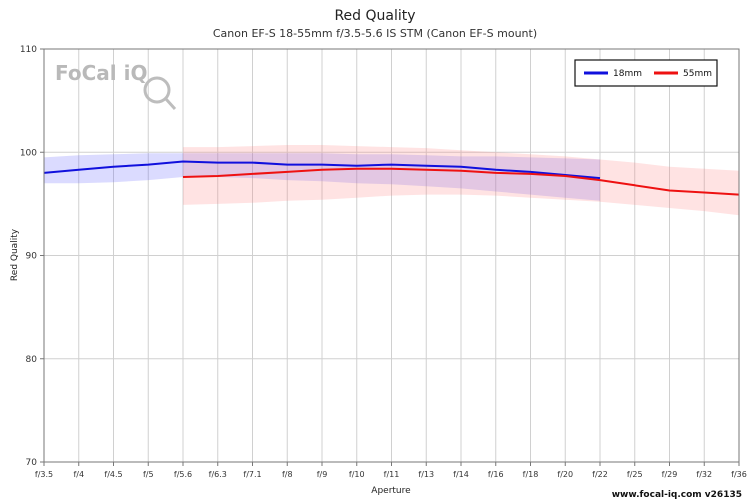 This screenshot has width=750, height=500. What do you see at coordinates (101, 73) in the screenshot?
I see `logo-text: FoCal iQ` at bounding box center [101, 73].